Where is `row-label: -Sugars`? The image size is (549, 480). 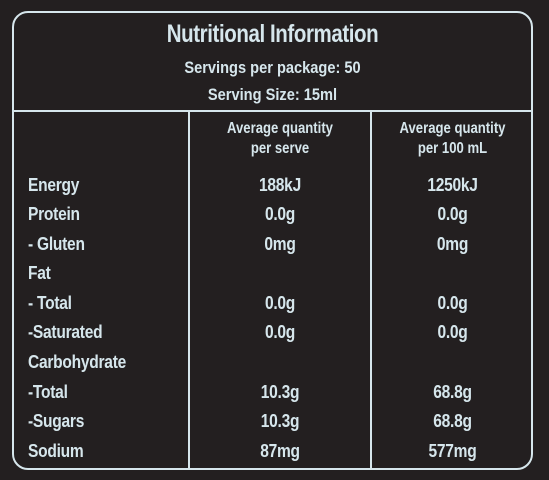 row-label: -Sugars is located at coordinates (56, 420).